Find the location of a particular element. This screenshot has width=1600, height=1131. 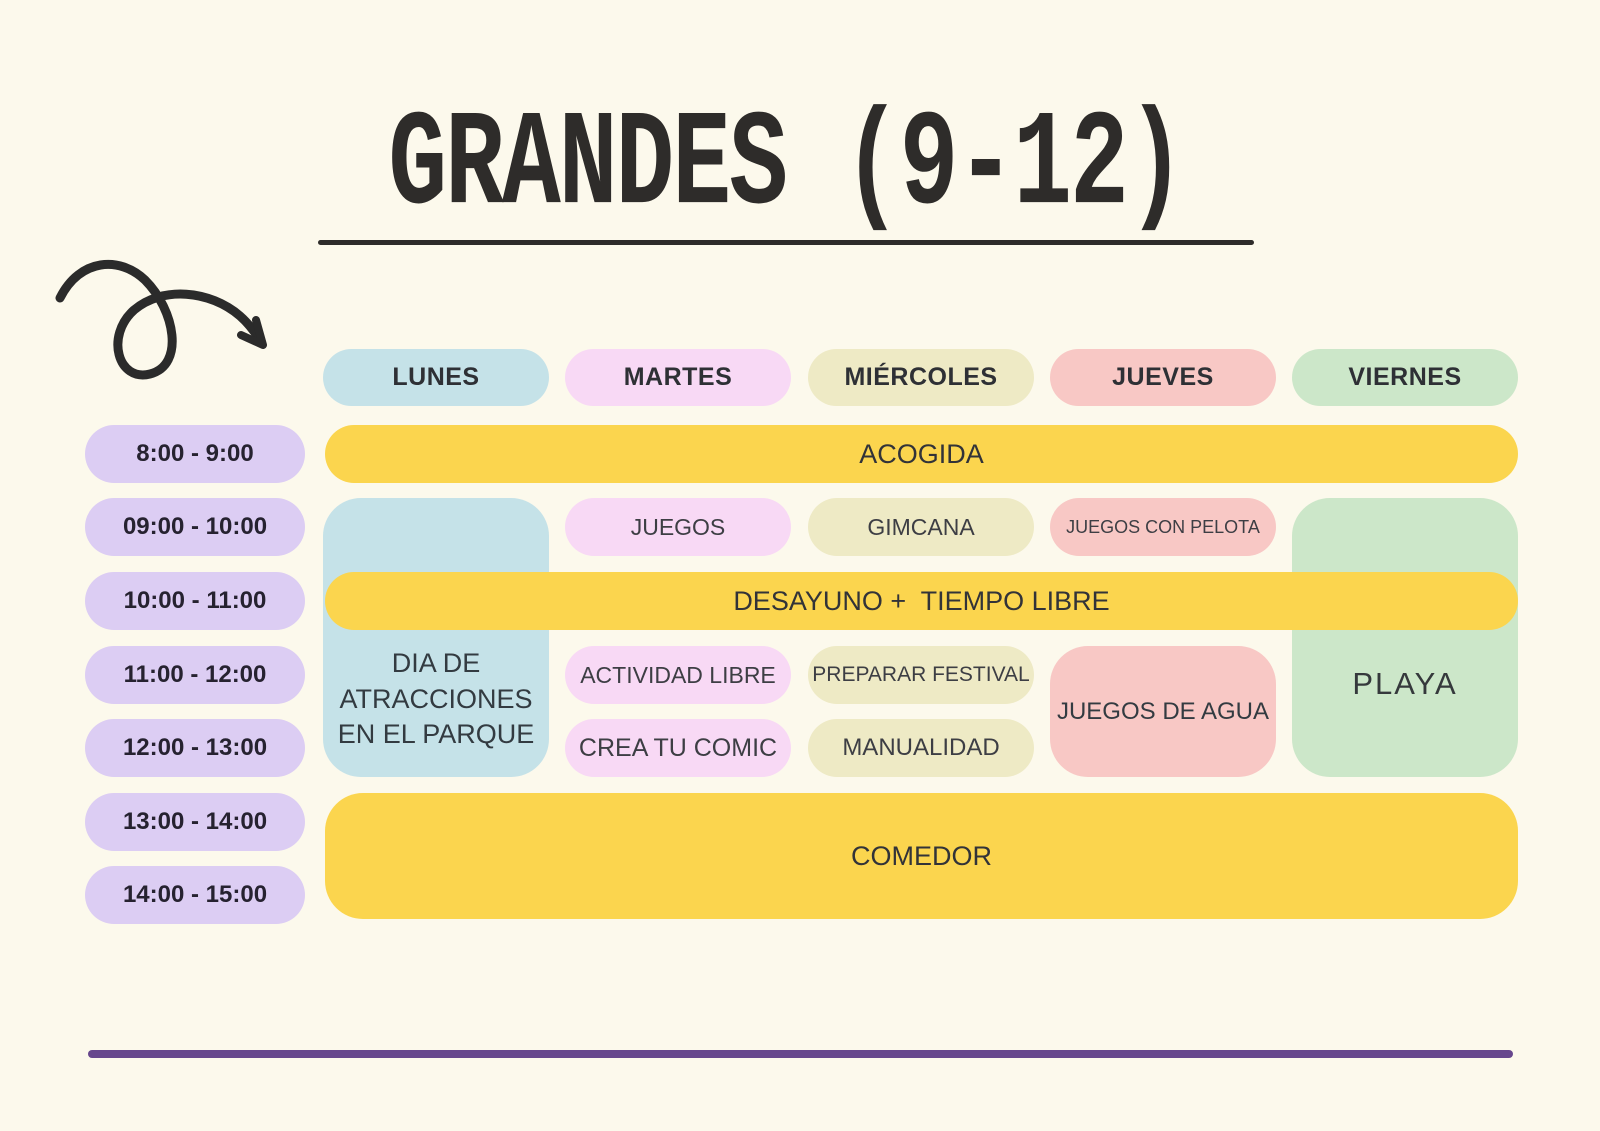

time-slot: 13:00 - 14:00 is located at coordinates (195, 822).